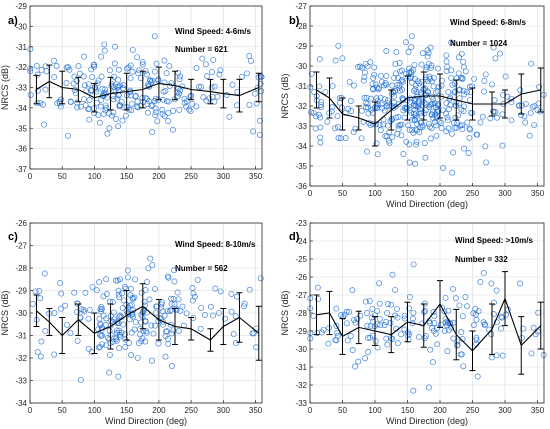 Image resolution: width=550 pixels, height=429 pixels. Describe the element at coordinates (427, 421) in the screenshot. I see `x-axis-label: Wind Direction (deg)` at that location.